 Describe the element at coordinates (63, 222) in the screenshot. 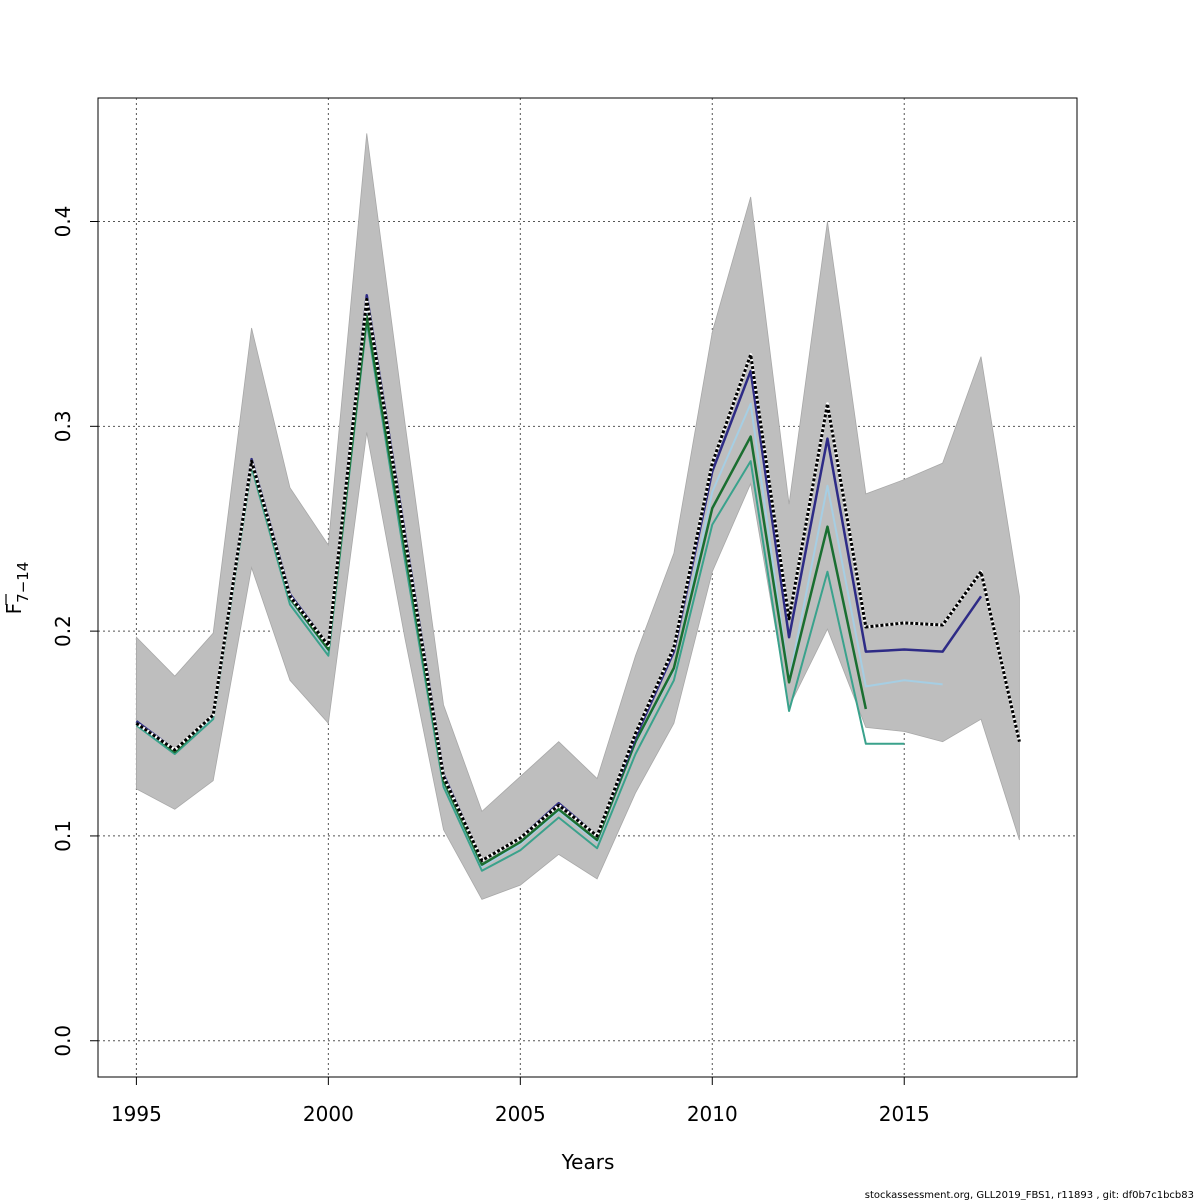

I see `y-tick-label: 0.4` at that location.